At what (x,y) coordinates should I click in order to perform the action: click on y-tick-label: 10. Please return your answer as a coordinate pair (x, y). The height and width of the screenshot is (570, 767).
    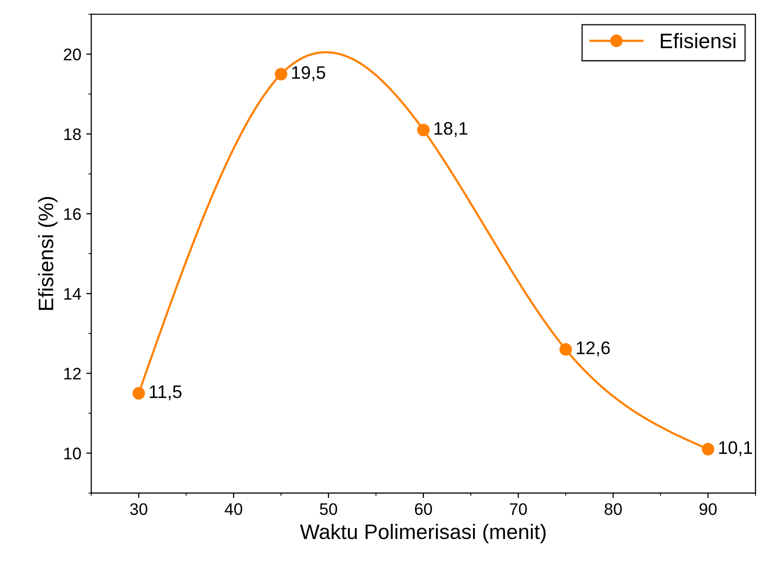
    Looking at the image, I should click on (72, 454).